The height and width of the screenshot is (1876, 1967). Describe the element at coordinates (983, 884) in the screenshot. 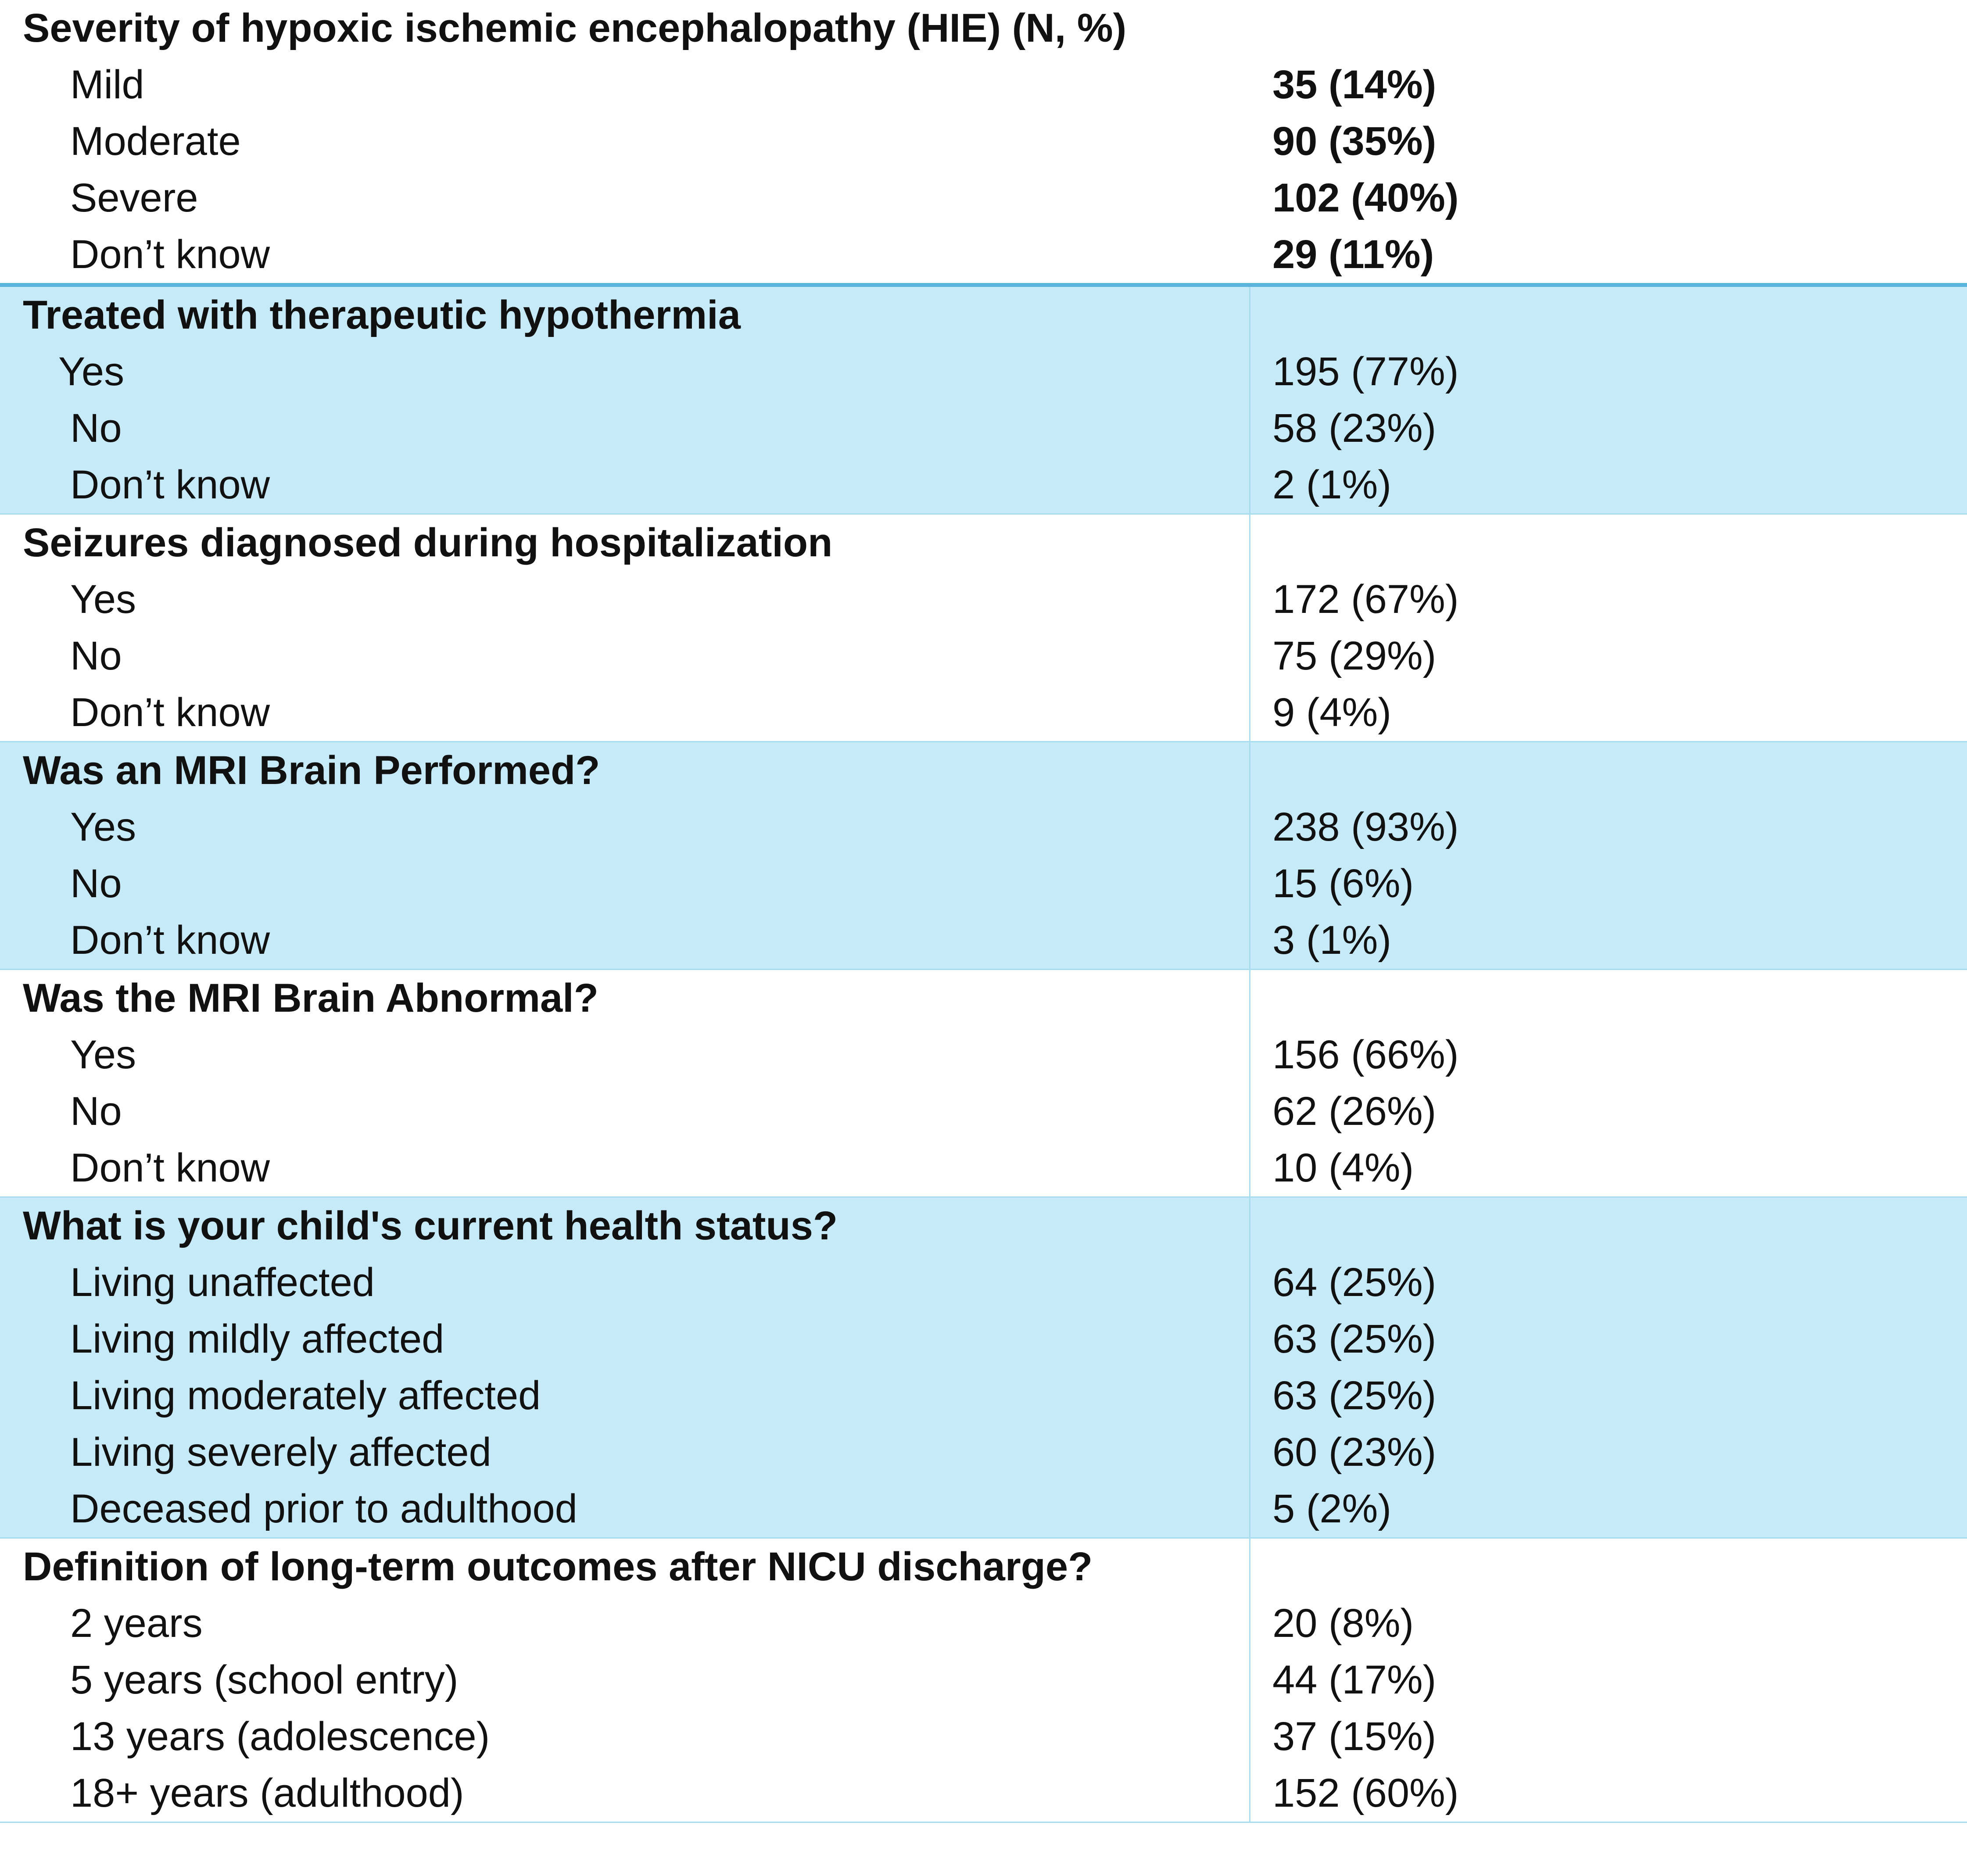

I see `table-row: No 15 (6%)` at that location.